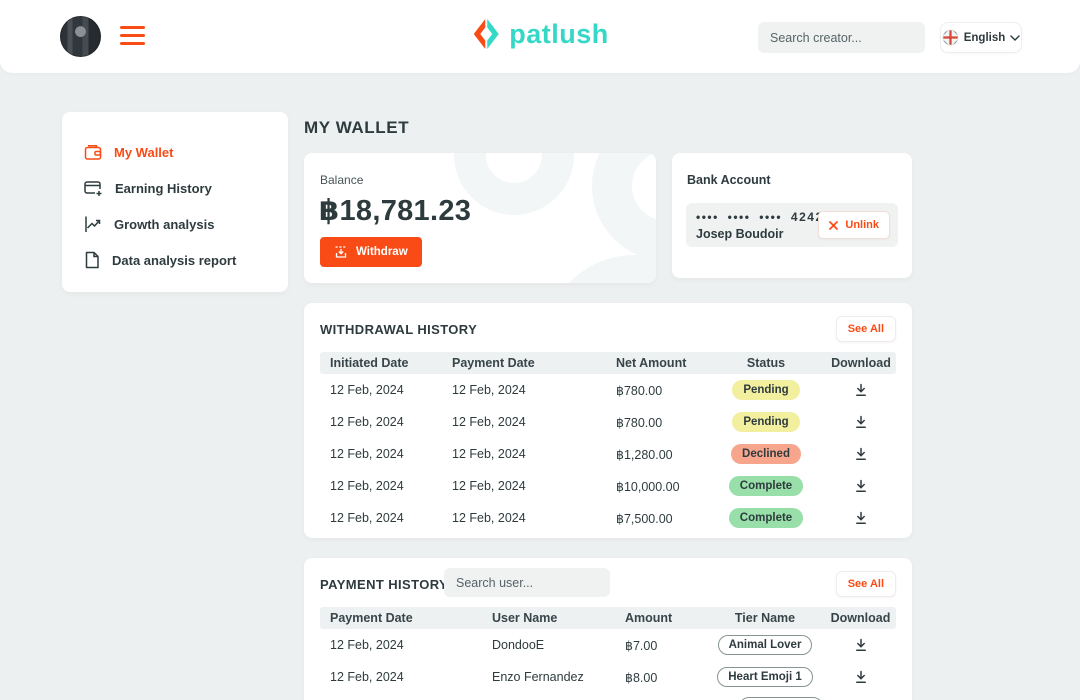 The image size is (1080, 700). I want to click on user-name: Enzo Fernandez, so click(538, 677).